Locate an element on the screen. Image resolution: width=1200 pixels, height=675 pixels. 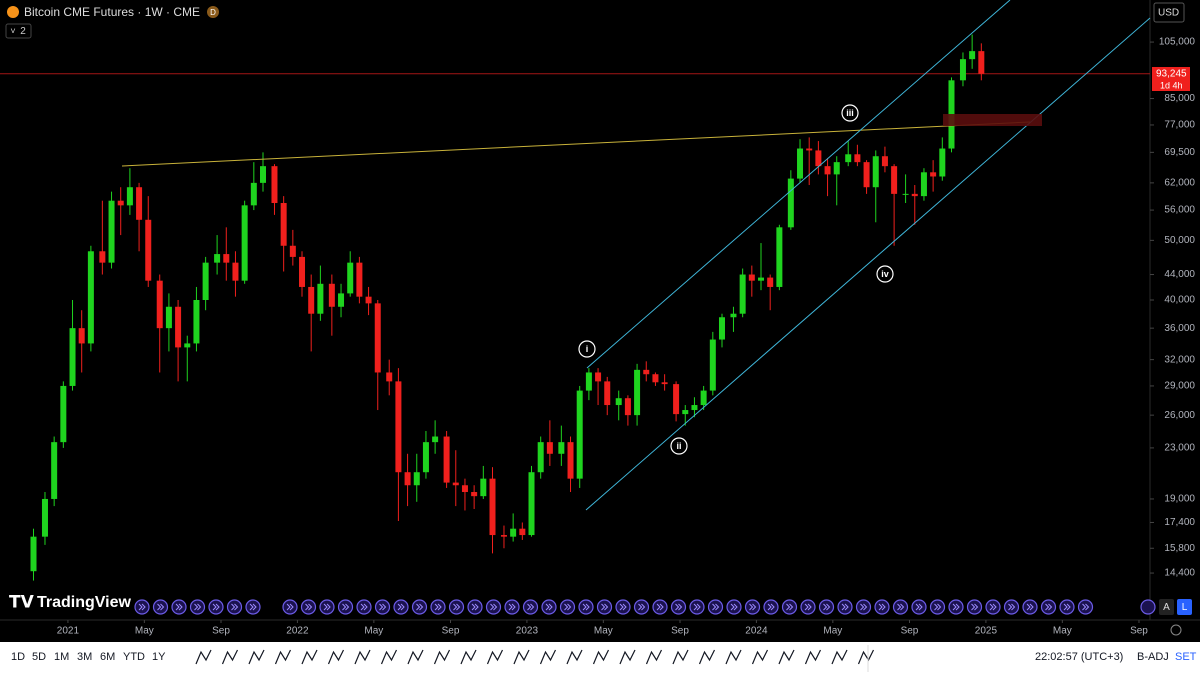
range-button: YTD is located at coordinates (134, 657).